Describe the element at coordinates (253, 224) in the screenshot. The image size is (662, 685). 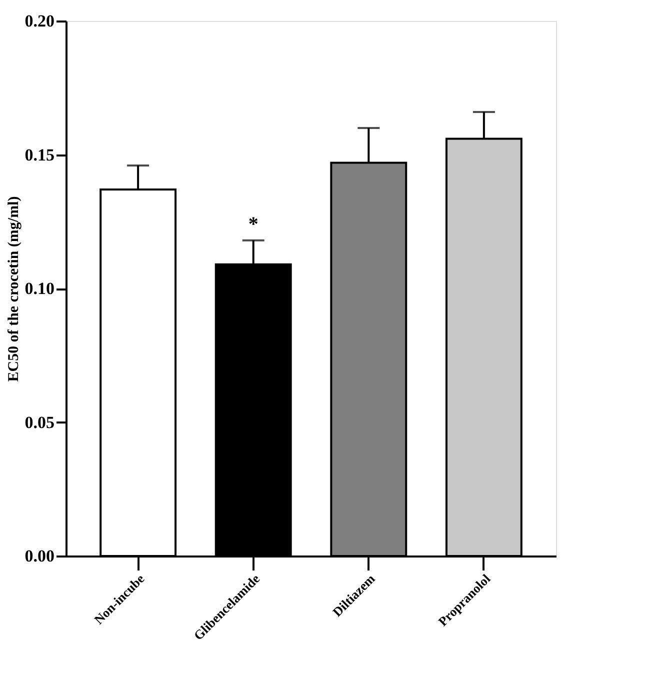
I see `annotation: *` at that location.